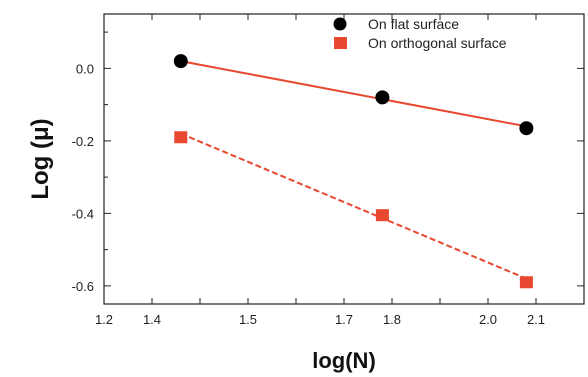 This screenshot has width=588, height=377. Describe the element at coordinates (248, 319) in the screenshot. I see `x-tick-label: 1.5` at that location.